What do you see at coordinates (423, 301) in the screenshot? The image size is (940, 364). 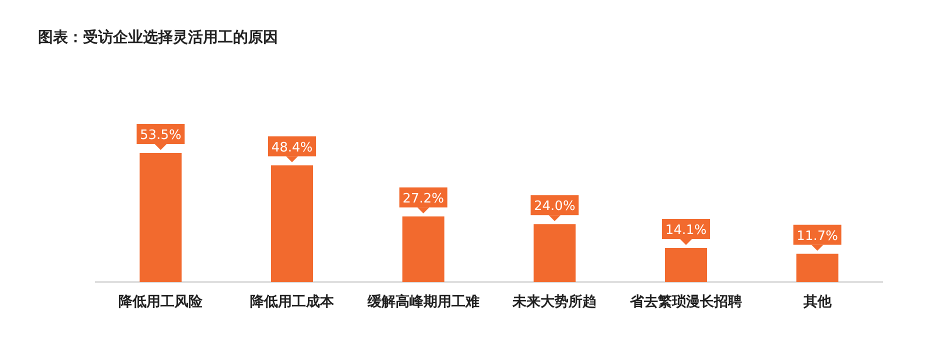 I see `x-tick-label: 缓解高峰期用工难` at bounding box center [423, 301].